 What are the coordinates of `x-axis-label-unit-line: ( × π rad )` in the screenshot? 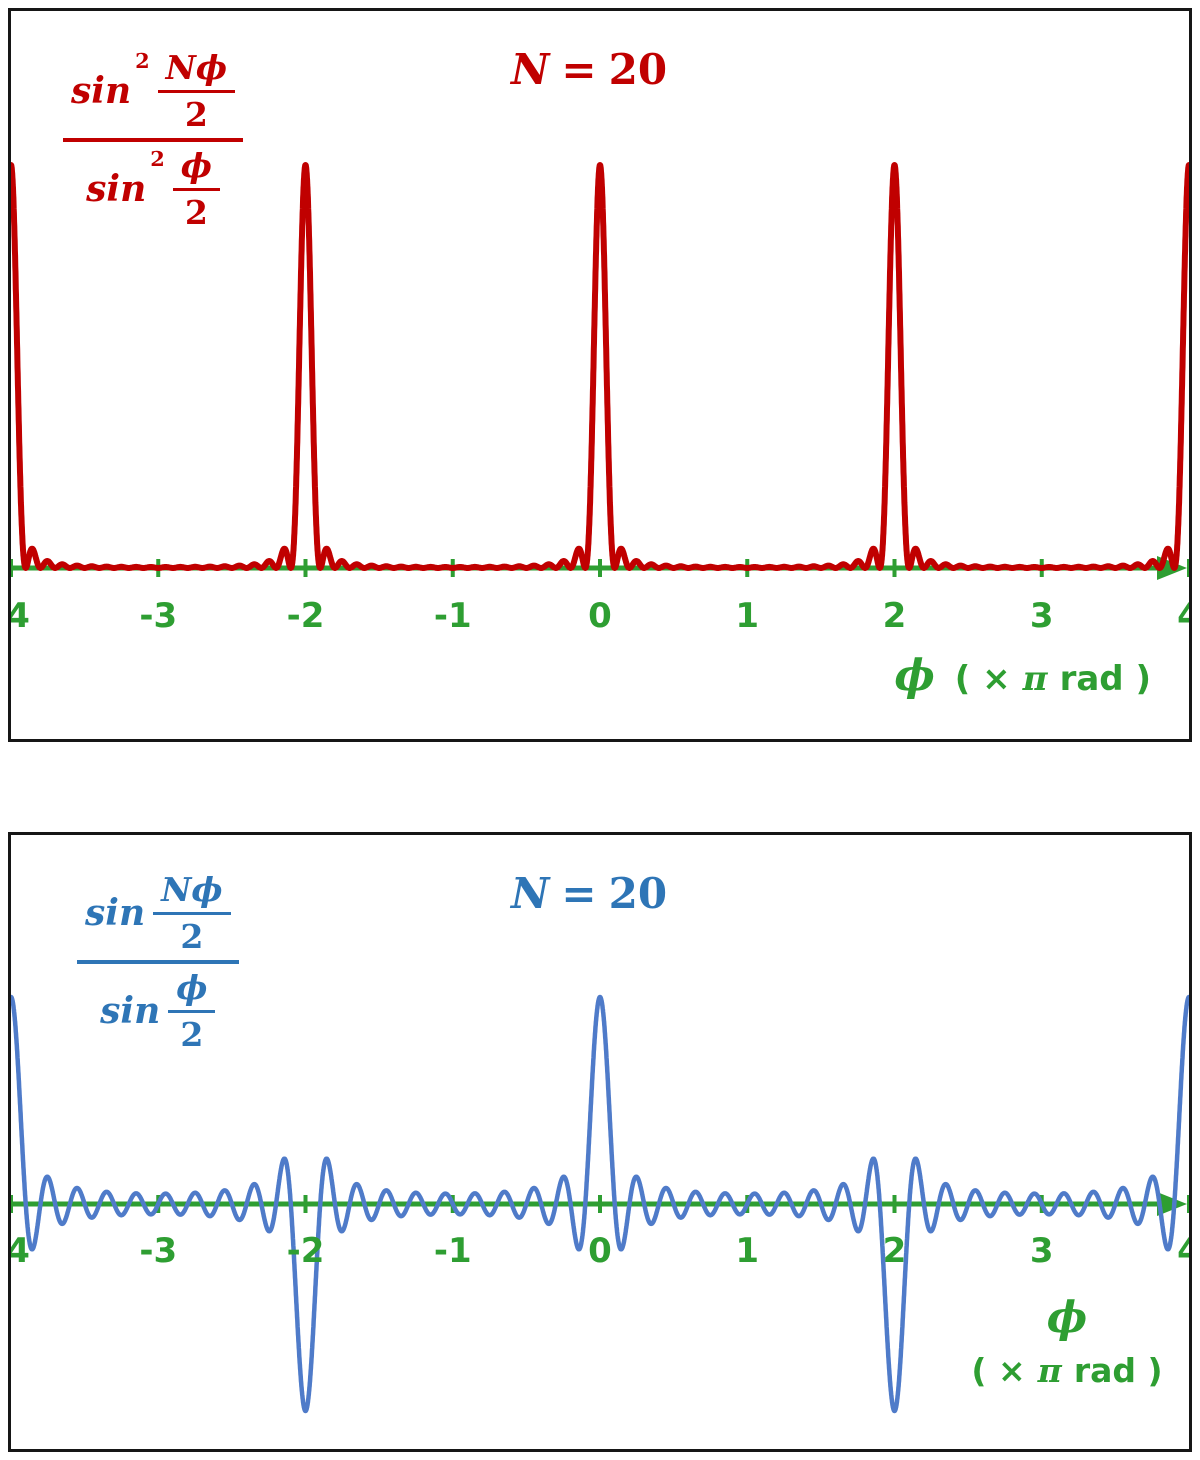 It's located at (1067, 1370).